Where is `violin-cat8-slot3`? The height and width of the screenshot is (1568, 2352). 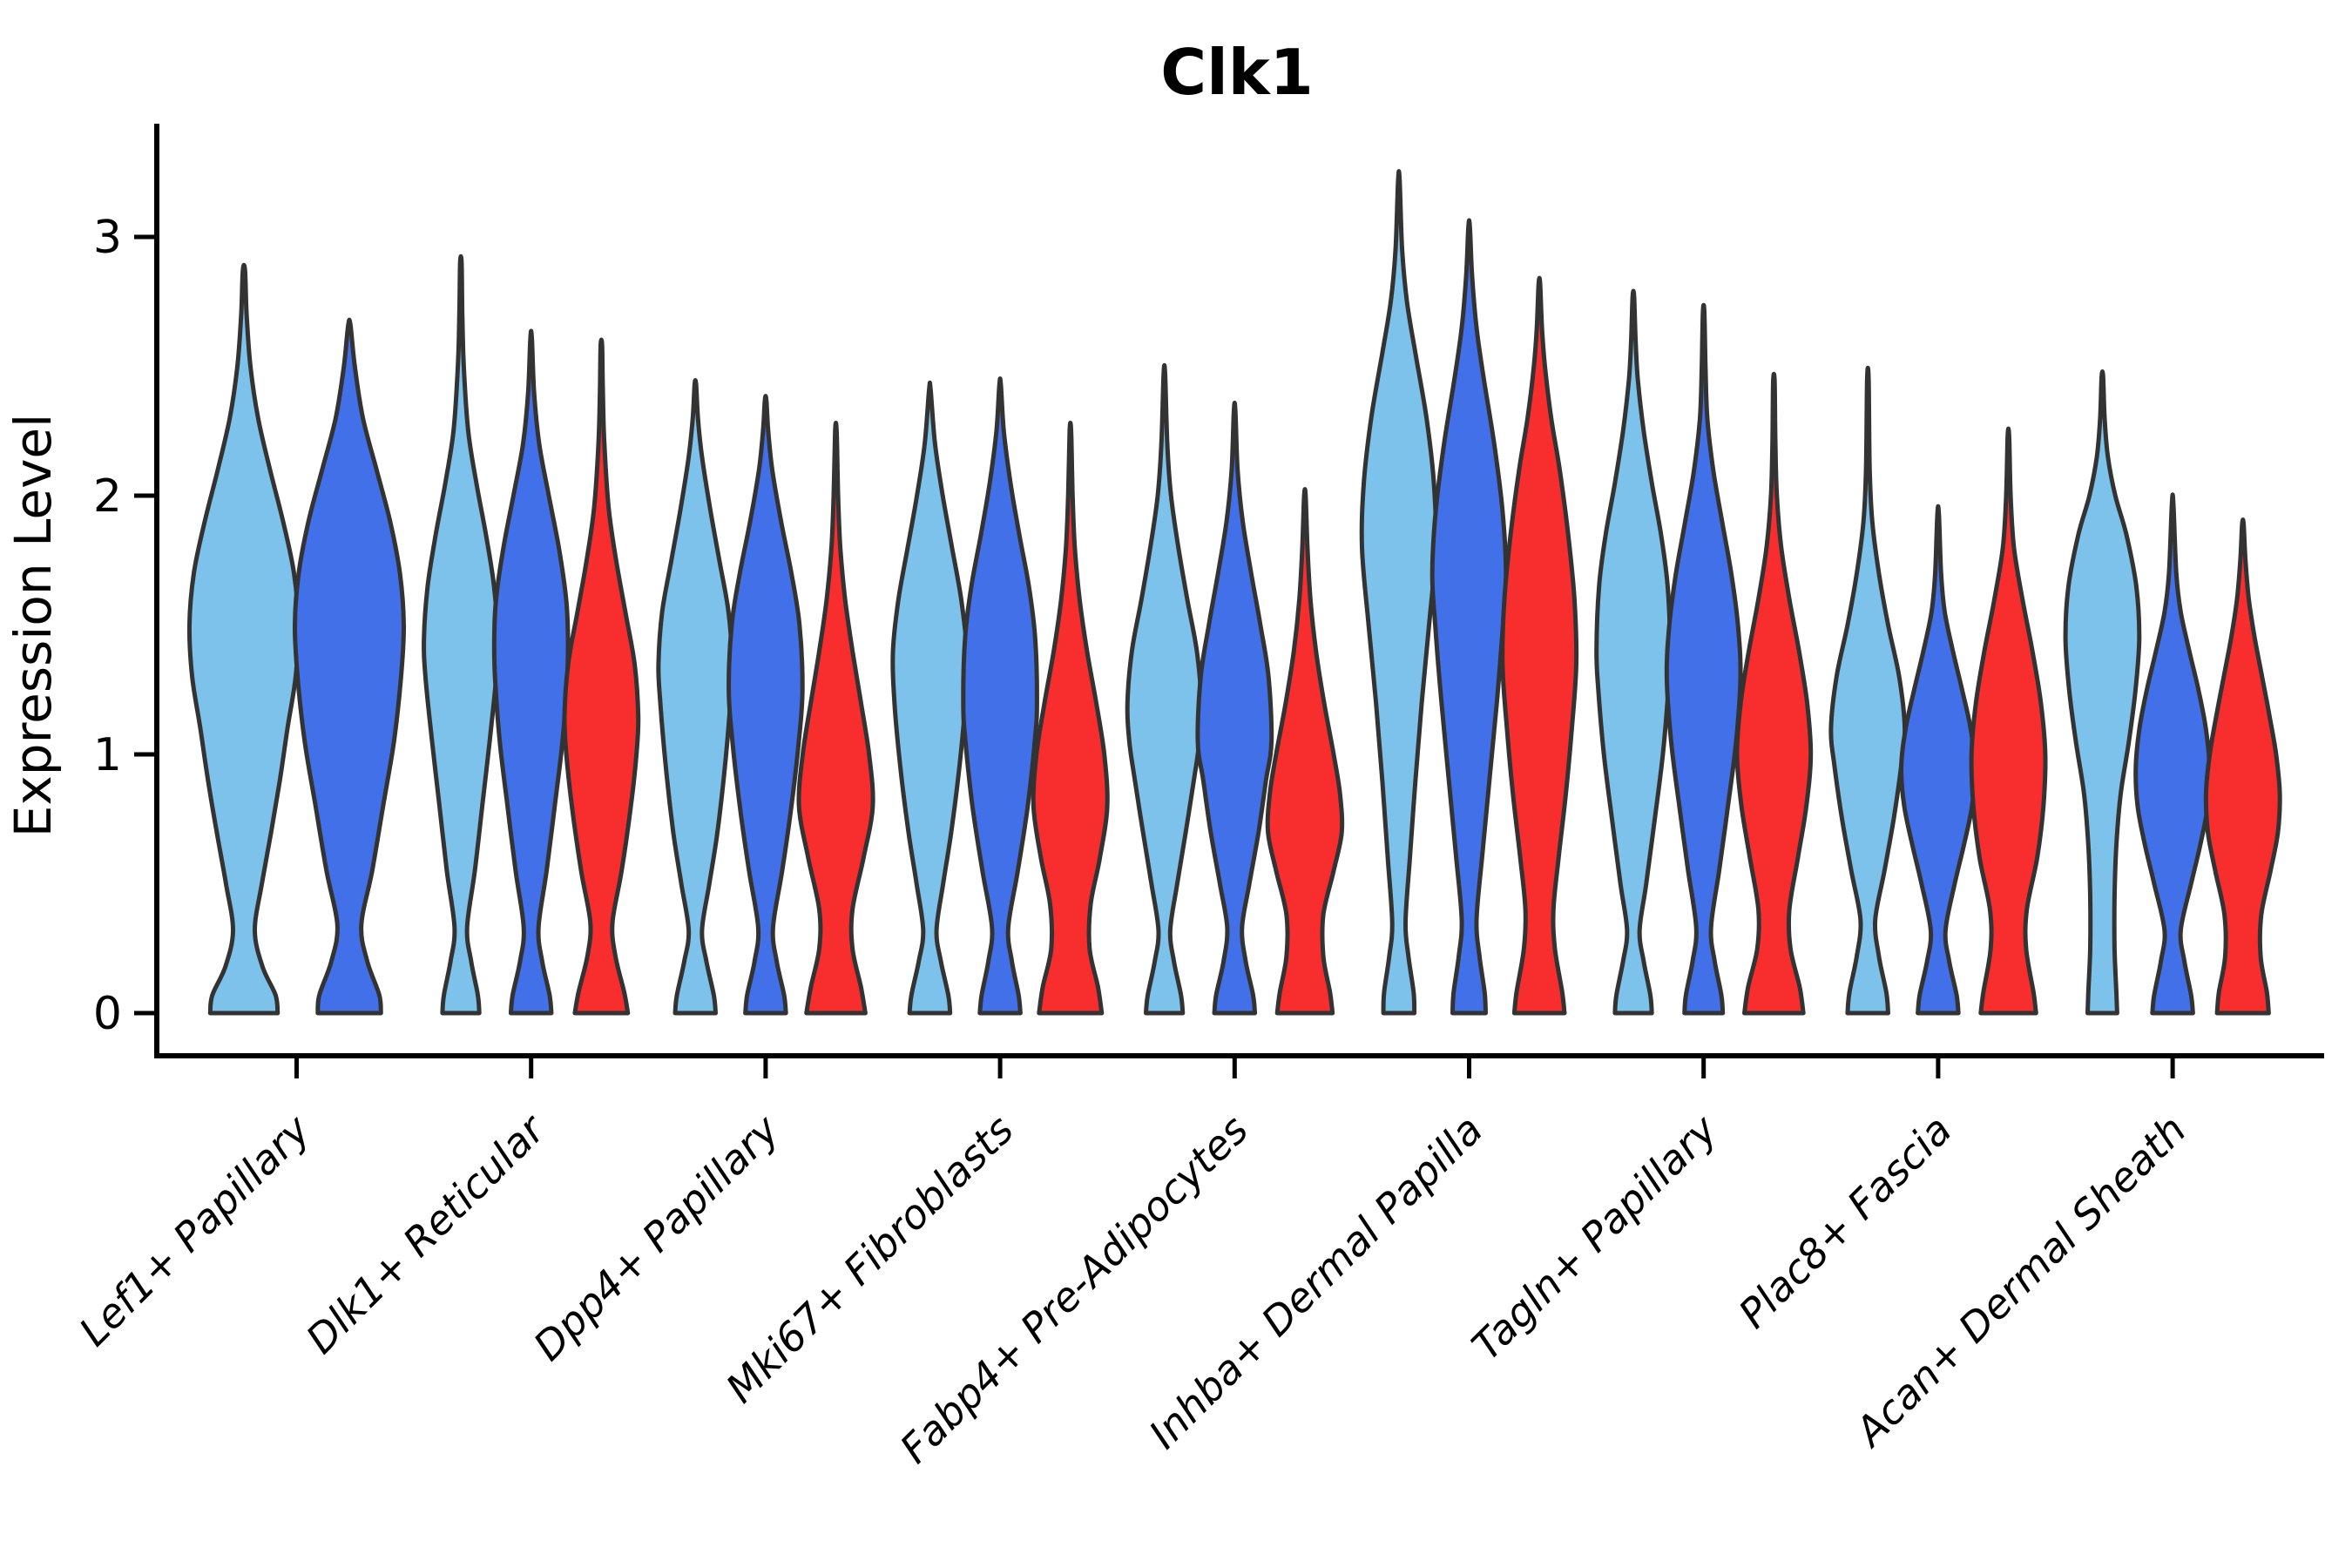 violin-cat8-slot3 is located at coordinates (2008, 721).